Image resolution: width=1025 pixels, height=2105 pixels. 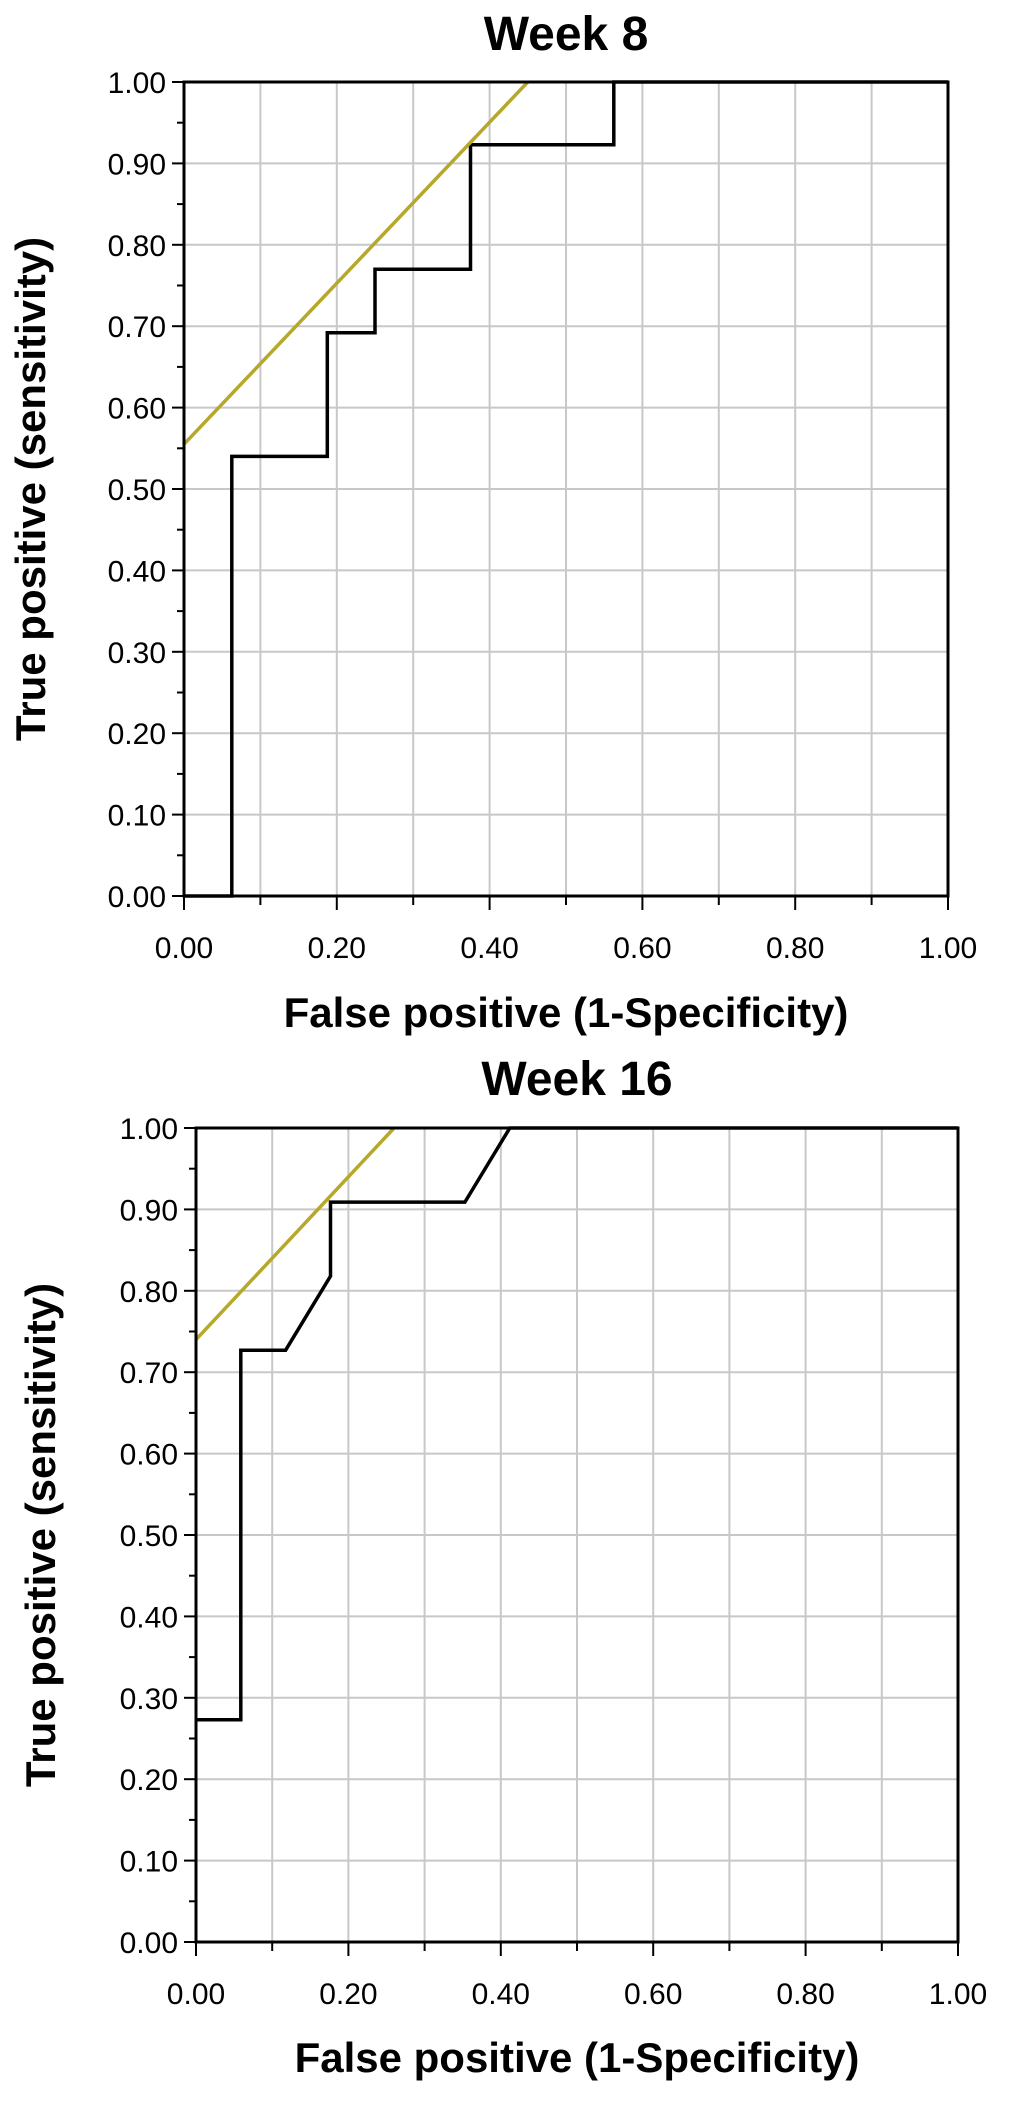 I want to click on chart-title: Week 16, so click(x=576, y=1079).